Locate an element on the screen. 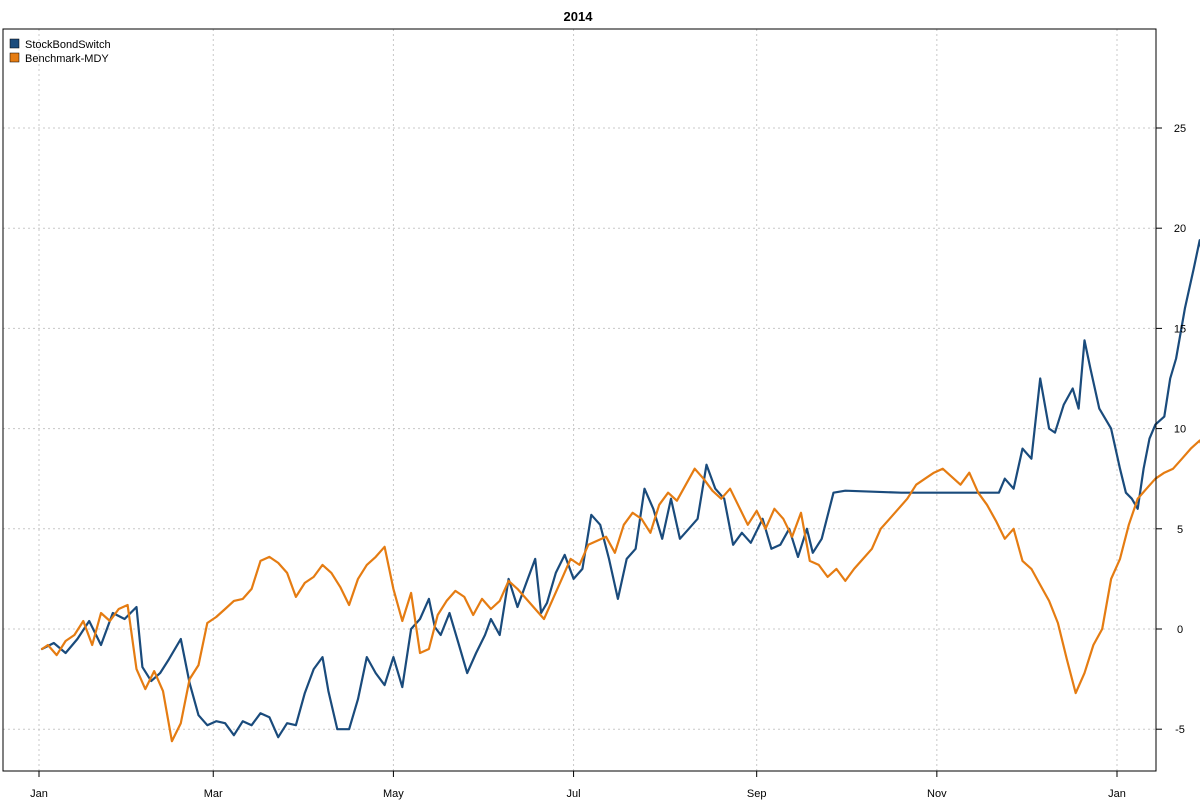 The width and height of the screenshot is (1200, 800). x-tick-label: Jul is located at coordinates (574, 794).